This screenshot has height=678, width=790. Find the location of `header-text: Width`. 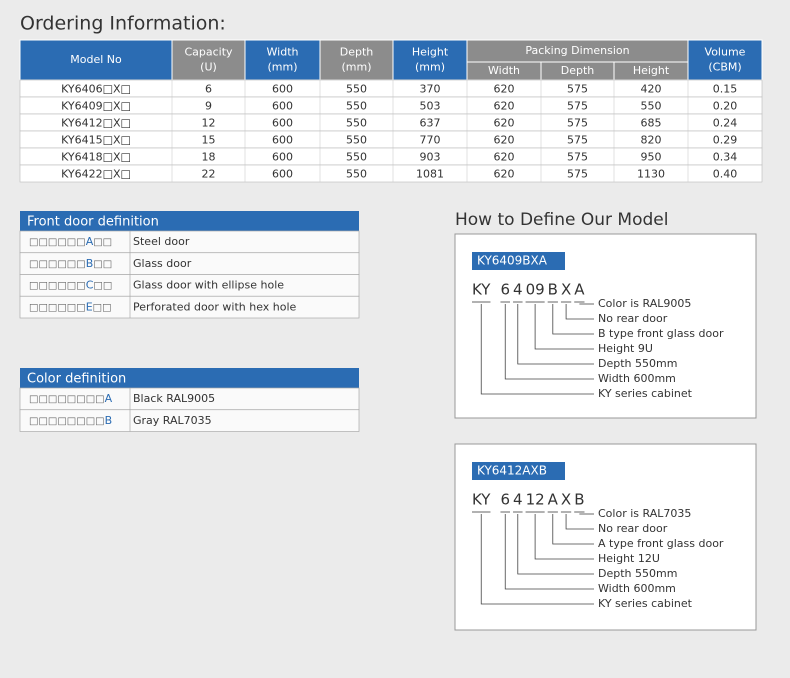

header-text: Width is located at coordinates (283, 52).